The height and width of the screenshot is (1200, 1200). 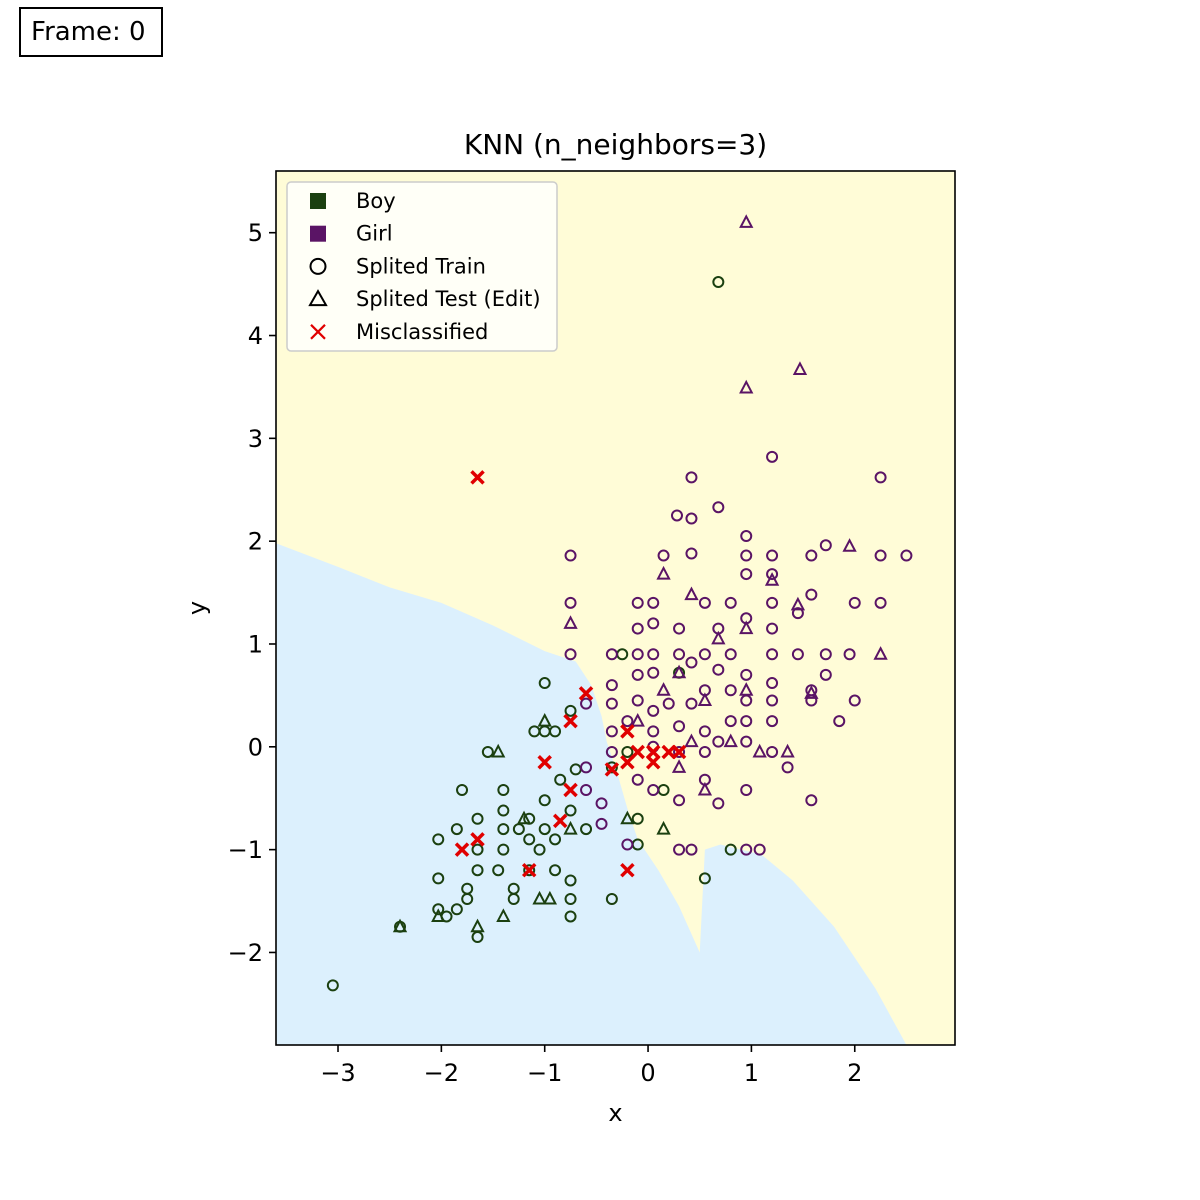 I want to click on y-tick-label: 4, so click(x=255, y=336).